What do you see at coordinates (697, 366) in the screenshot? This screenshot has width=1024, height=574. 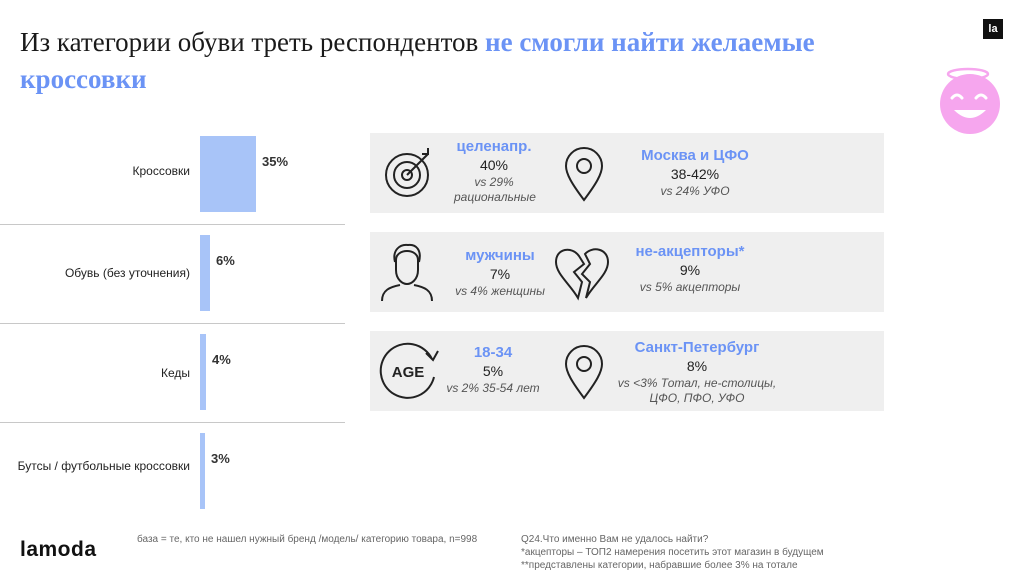 I see `segment-value: 8%` at bounding box center [697, 366].